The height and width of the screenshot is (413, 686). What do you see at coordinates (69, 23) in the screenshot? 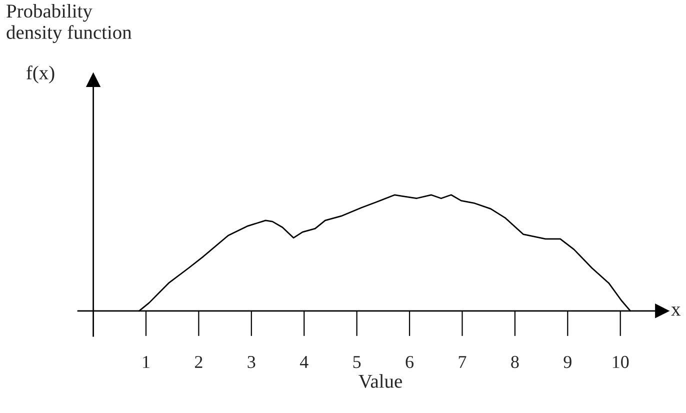
I see `chart-title: Probability density function` at bounding box center [69, 23].